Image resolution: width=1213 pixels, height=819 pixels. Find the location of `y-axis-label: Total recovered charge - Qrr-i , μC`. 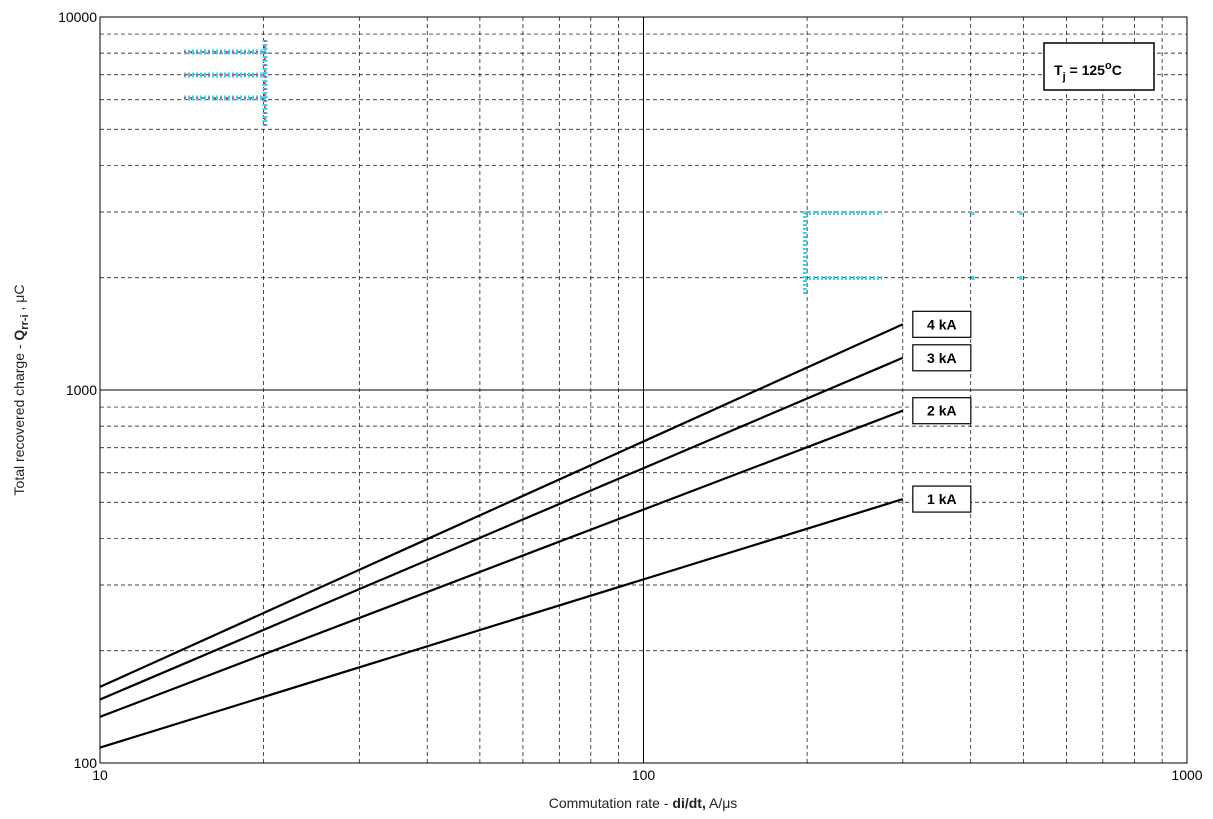

y-axis-label: Total recovered charge - Qrr-i , μC is located at coordinates (21, 390).